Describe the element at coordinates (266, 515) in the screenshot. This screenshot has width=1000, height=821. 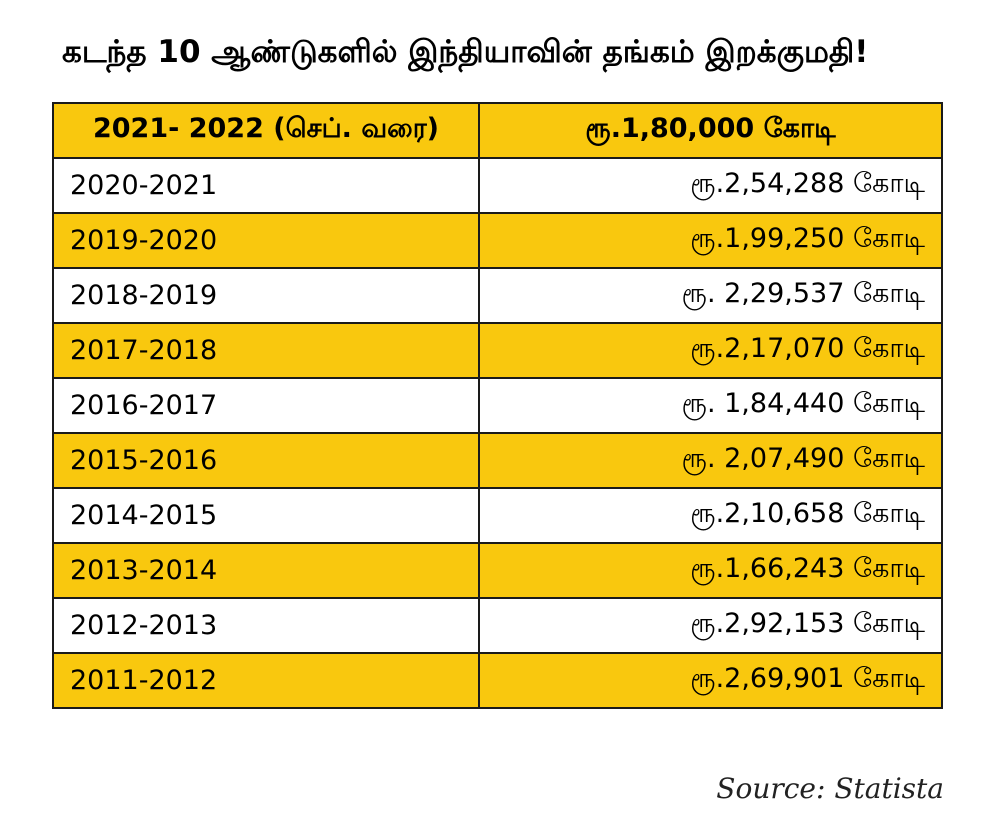
I see `period-cell: 2014-2015` at that location.